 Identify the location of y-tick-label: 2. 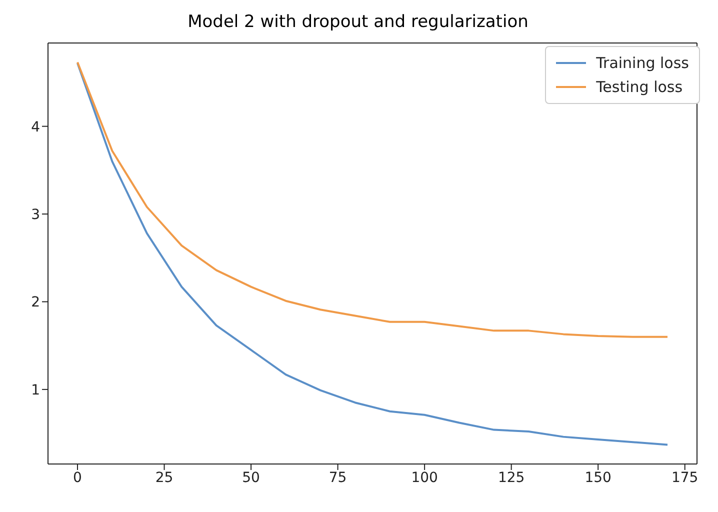
(35, 302).